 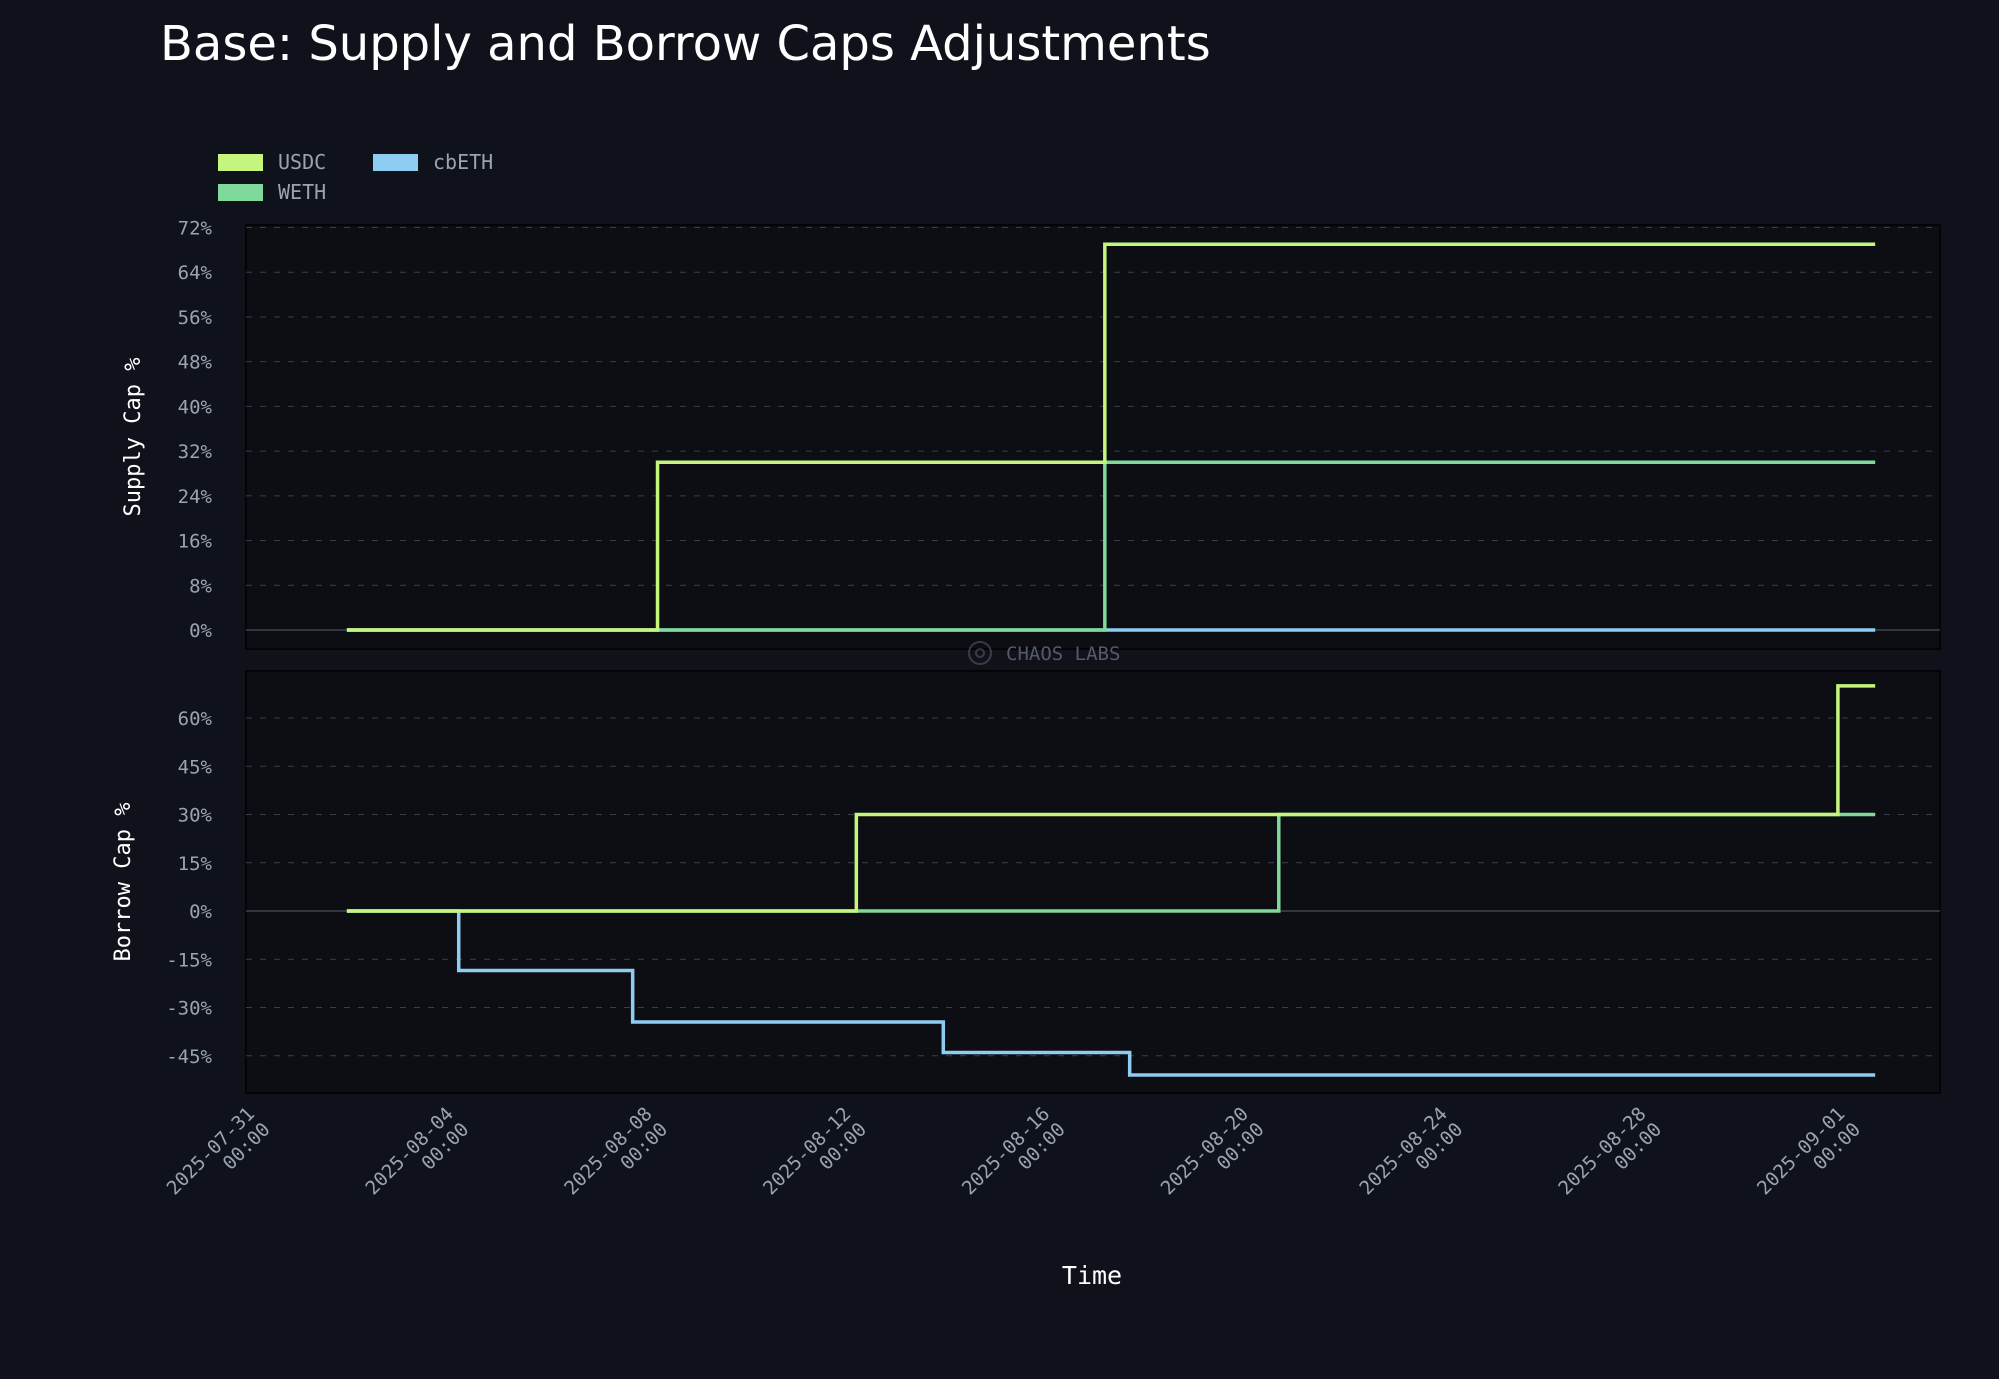 I want to click on legend-swatch-cbeth, so click(x=395, y=162).